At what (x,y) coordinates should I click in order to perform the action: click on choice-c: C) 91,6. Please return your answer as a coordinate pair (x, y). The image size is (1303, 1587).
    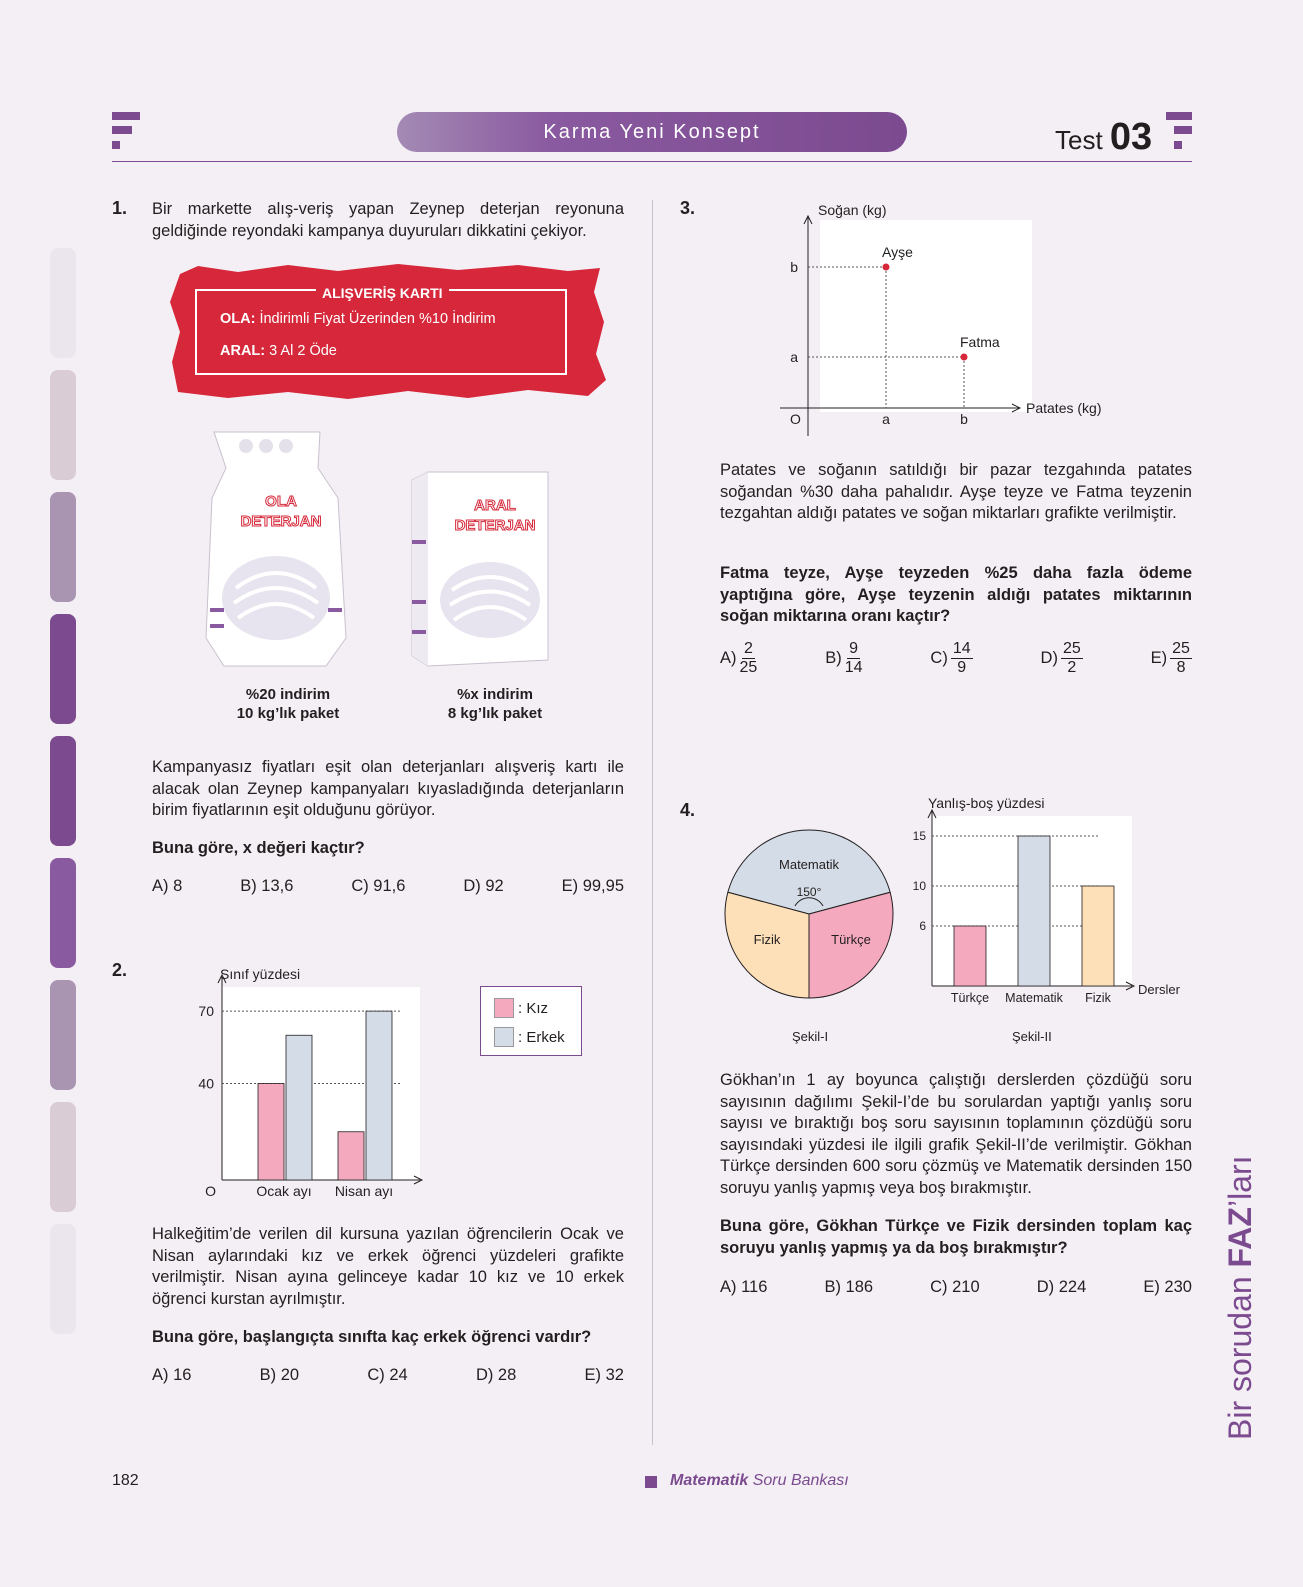
    Looking at the image, I should click on (378, 886).